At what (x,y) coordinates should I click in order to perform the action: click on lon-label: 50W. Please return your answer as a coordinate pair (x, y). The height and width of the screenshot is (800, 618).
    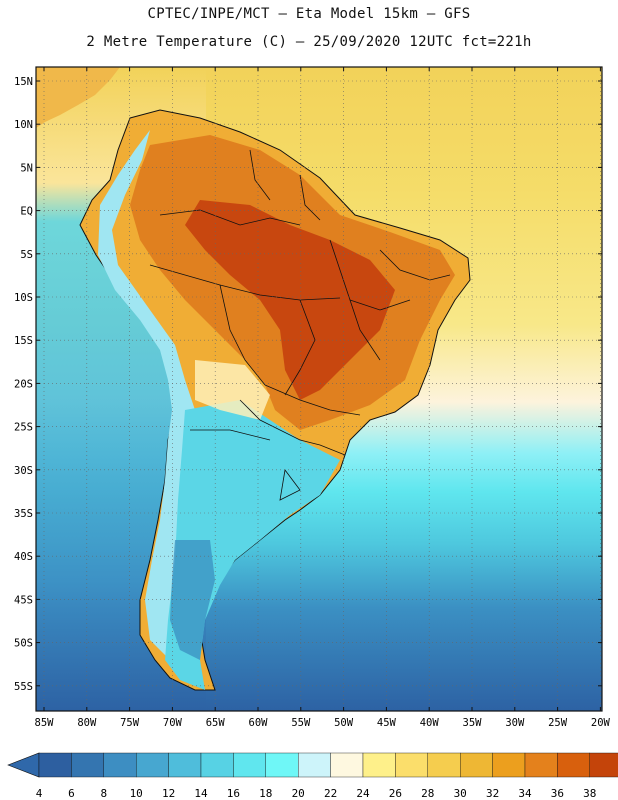
    Looking at the image, I should click on (344, 723).